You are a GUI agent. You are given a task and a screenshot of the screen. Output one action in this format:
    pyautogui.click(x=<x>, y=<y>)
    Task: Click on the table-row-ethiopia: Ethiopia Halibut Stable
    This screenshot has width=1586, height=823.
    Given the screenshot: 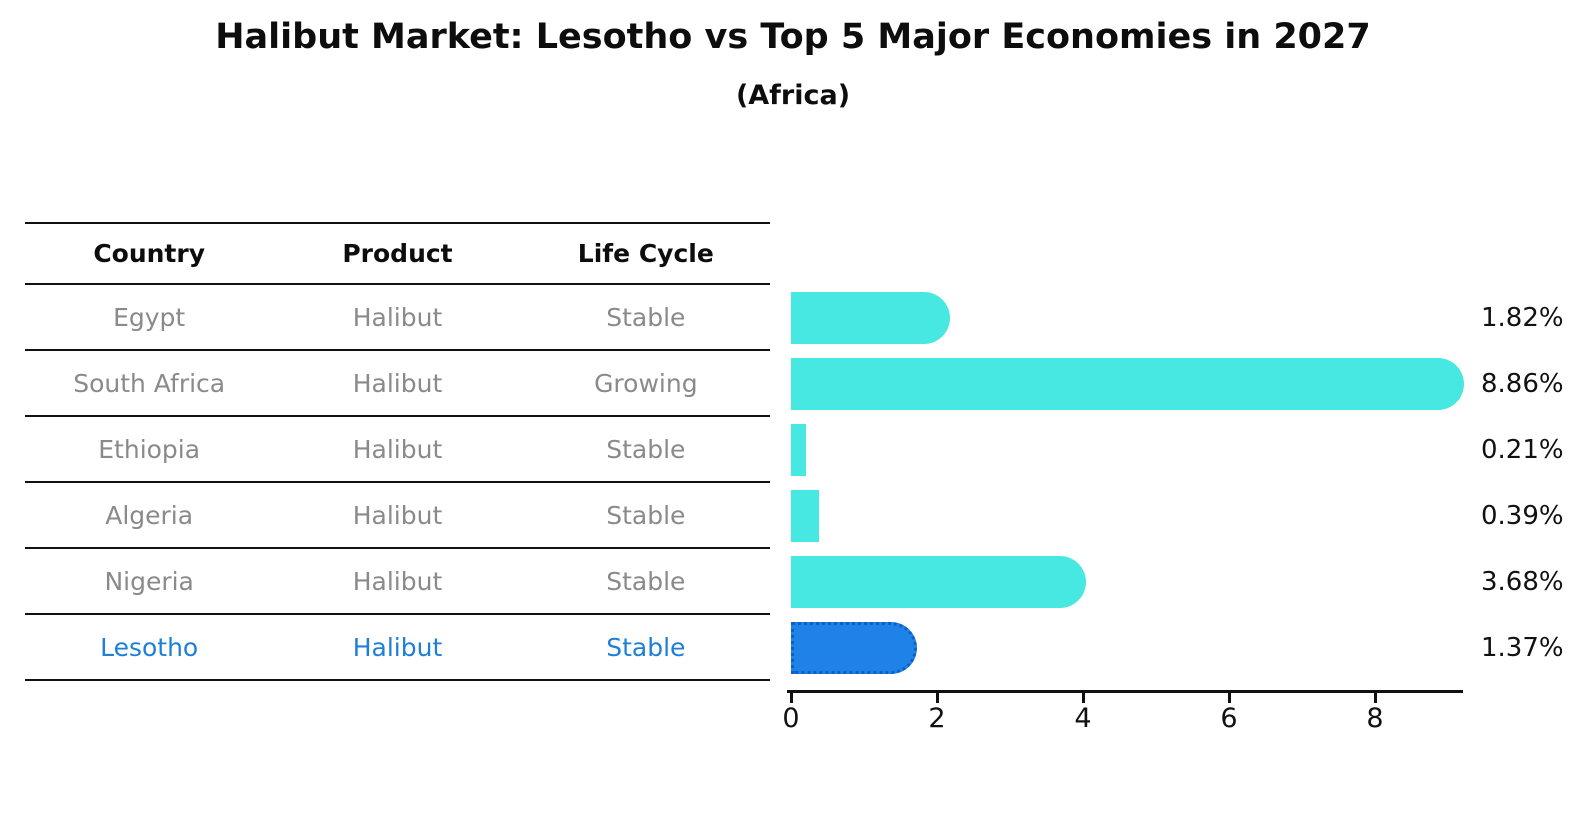 What is the action you would take?
    pyautogui.click(x=397, y=450)
    